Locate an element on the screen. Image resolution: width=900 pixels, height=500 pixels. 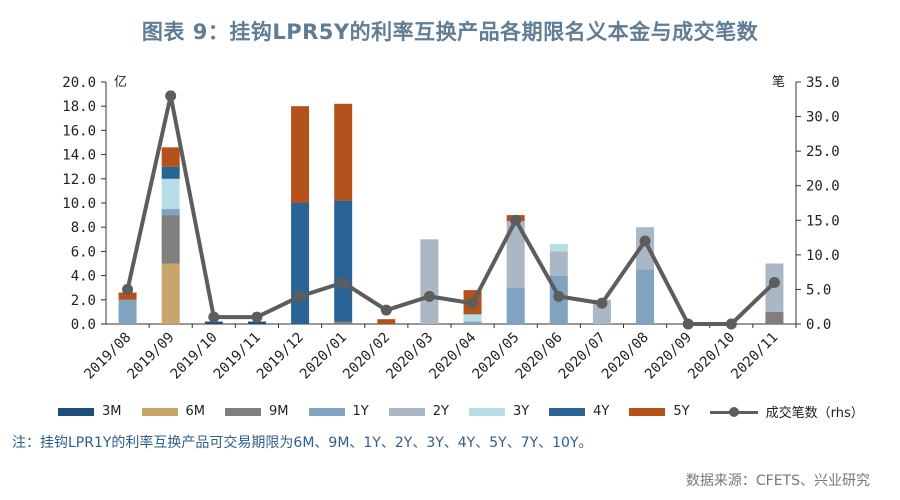
bar-3M is located at coordinates (256, 322).